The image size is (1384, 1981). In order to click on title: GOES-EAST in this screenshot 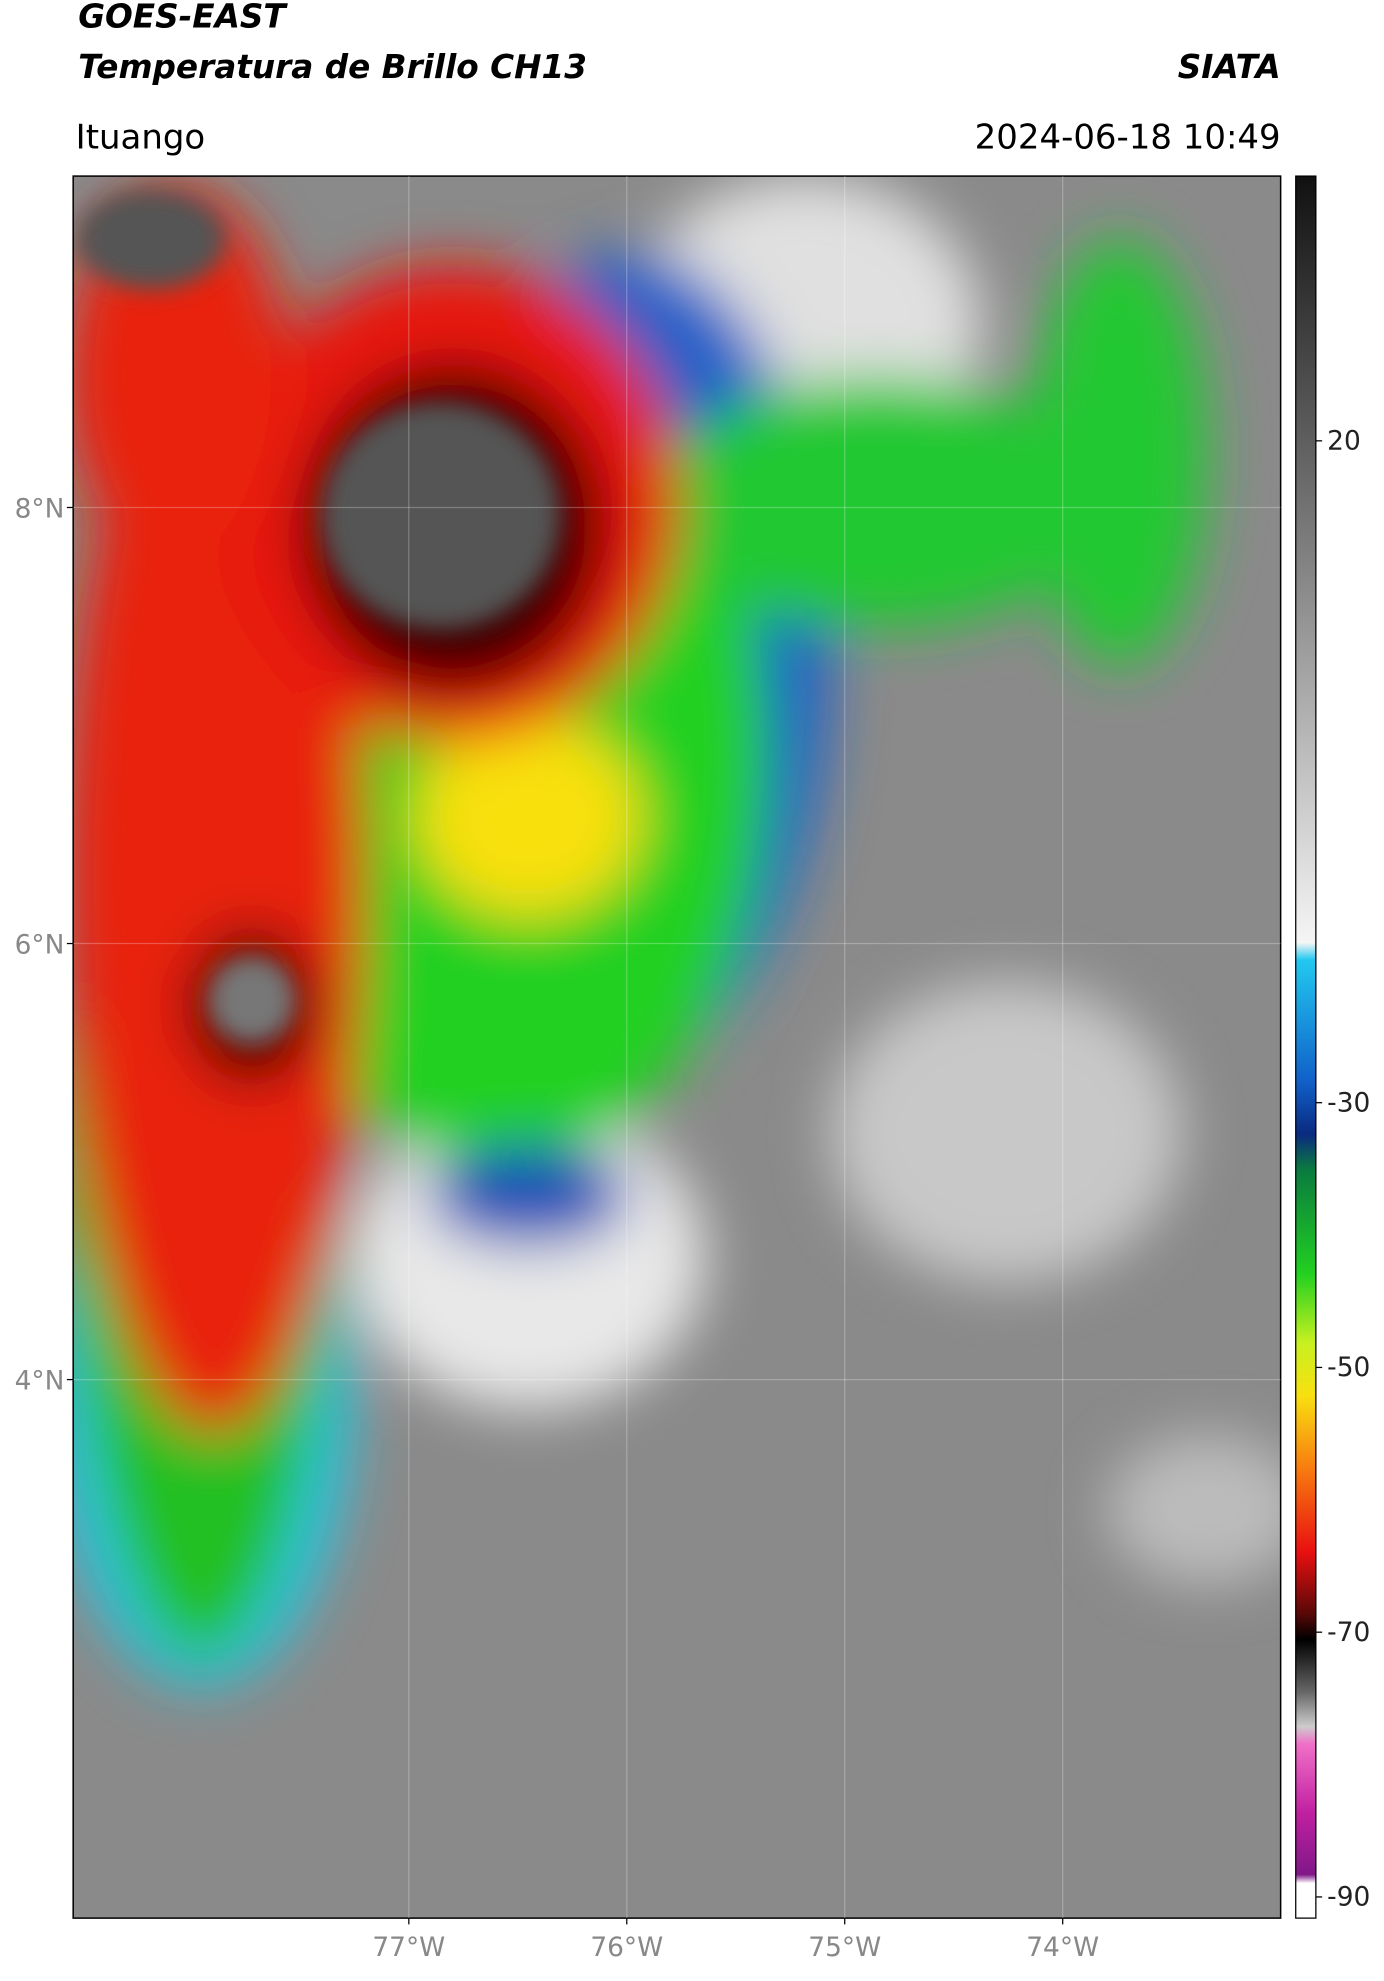, I will do `click(183, 18)`.